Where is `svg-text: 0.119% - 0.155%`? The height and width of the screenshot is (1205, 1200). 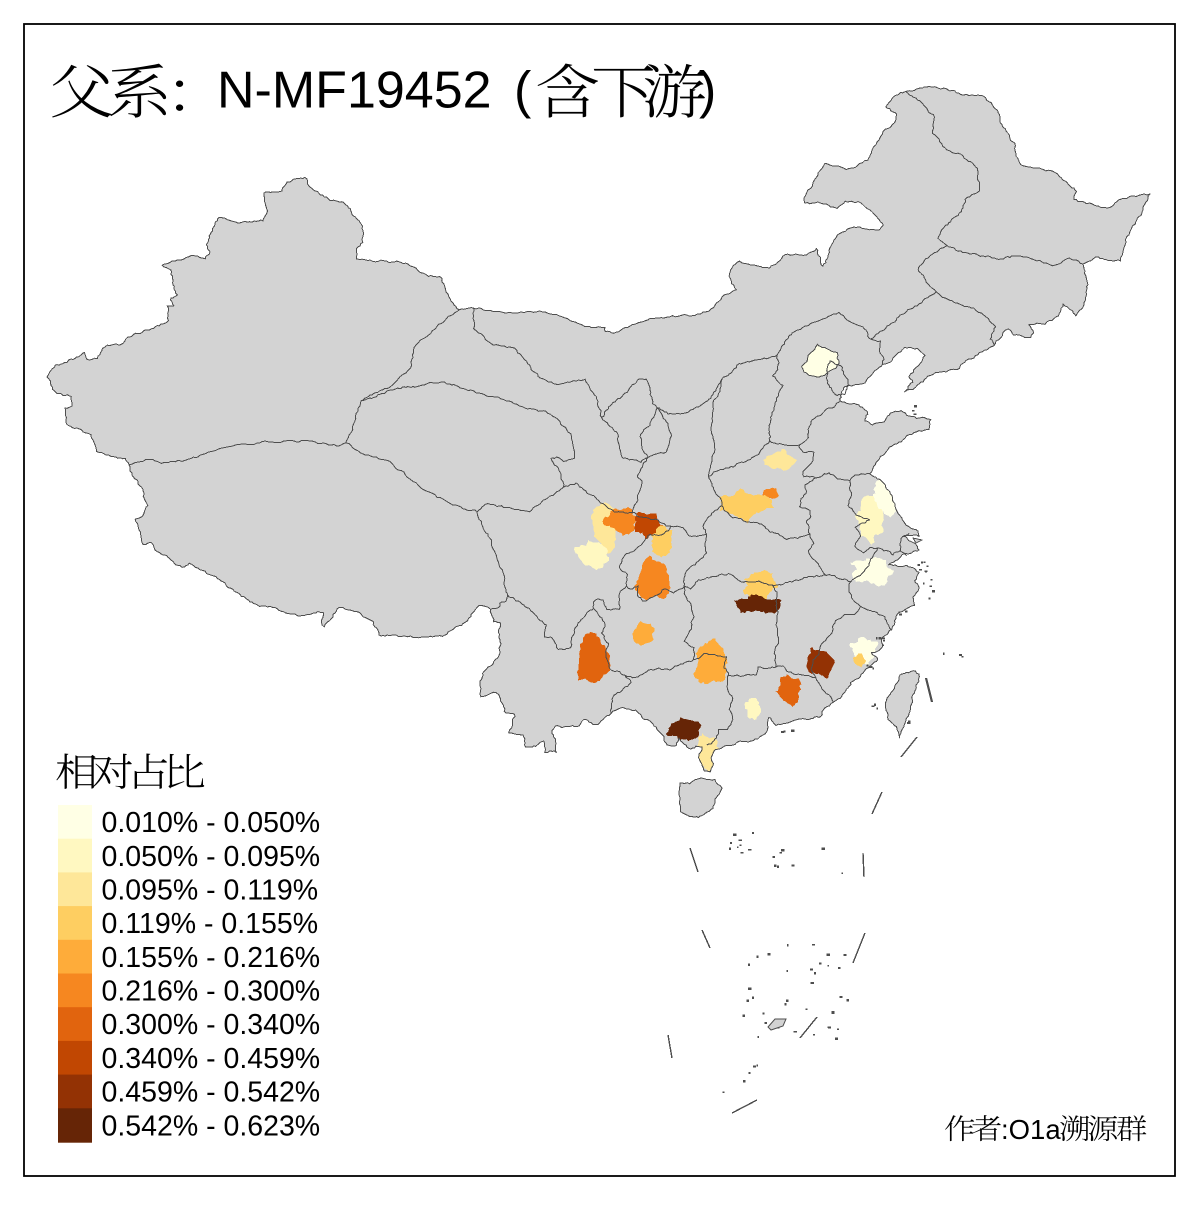 svg-text: 0.119% - 0.155% is located at coordinates (210, 924).